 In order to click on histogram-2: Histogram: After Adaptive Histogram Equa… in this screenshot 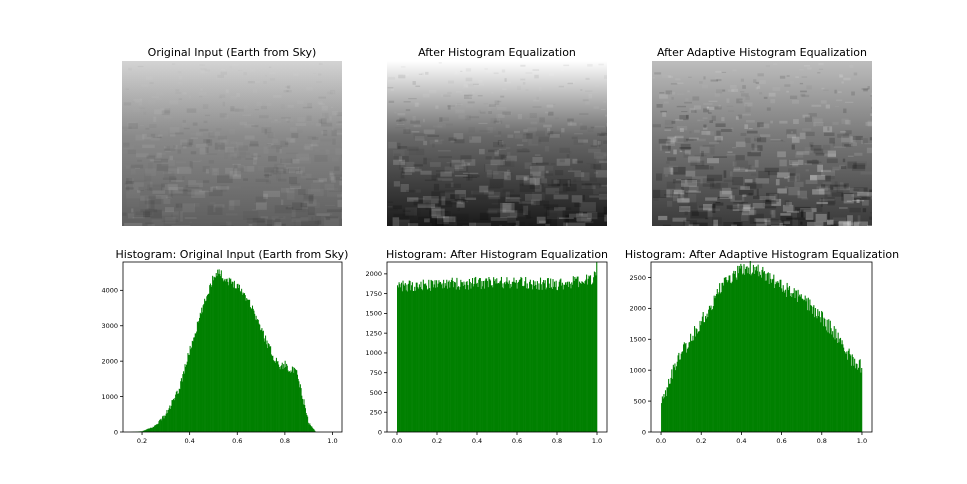, I will do `click(762, 346)`.